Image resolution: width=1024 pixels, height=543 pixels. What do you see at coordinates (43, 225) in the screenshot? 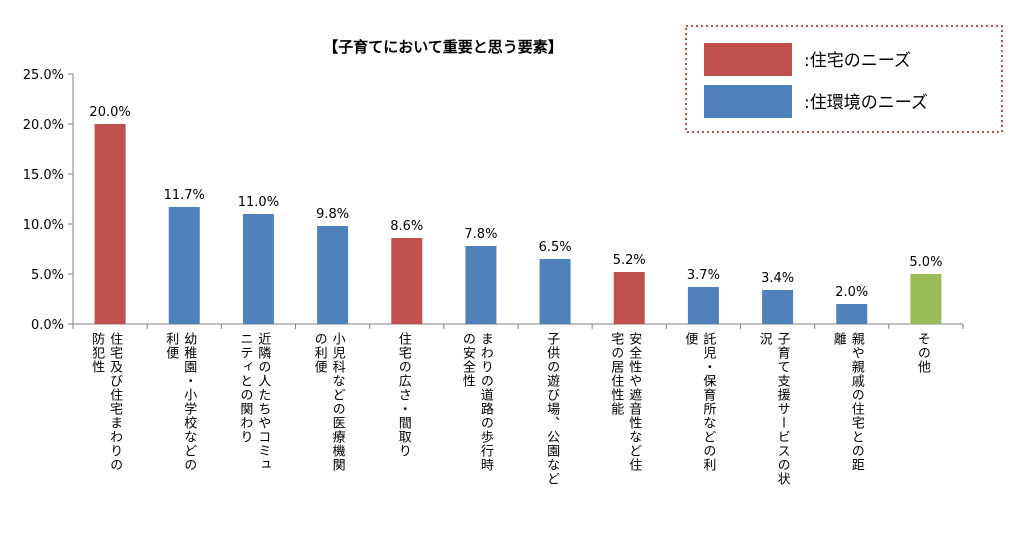
I see `y-tick-label: 10.0%` at bounding box center [43, 225].